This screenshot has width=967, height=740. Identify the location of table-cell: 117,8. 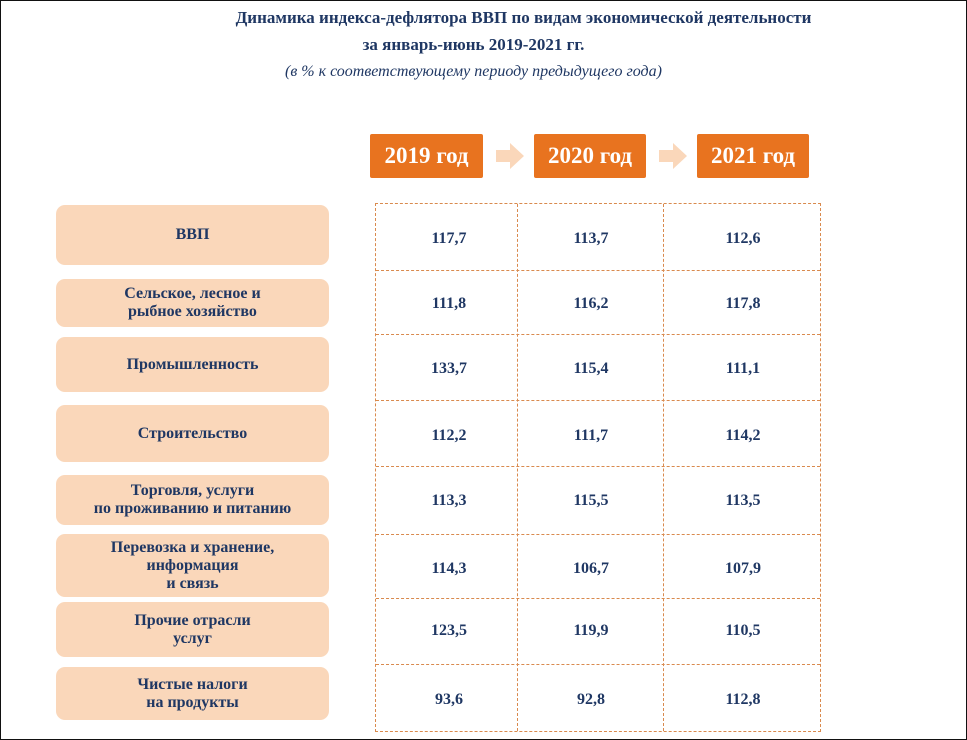
(743, 303).